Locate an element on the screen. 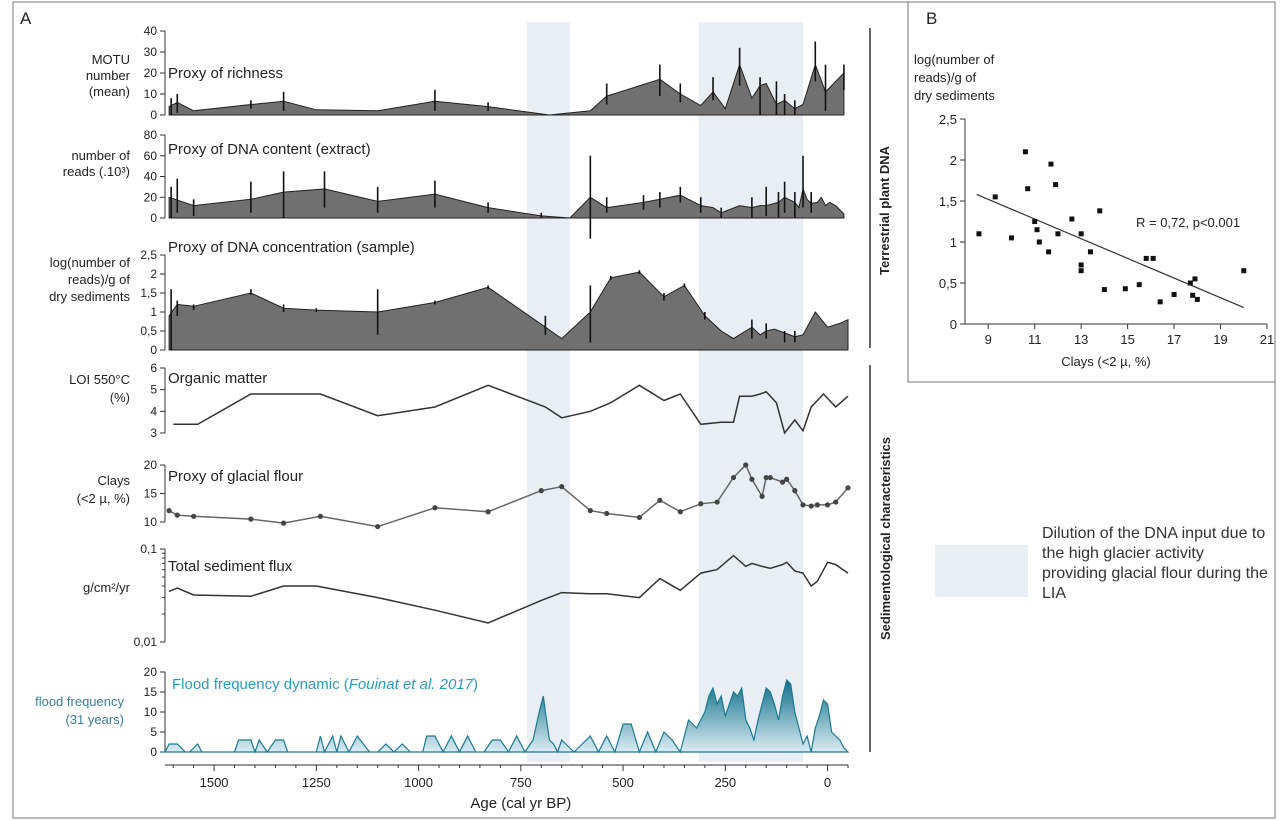 This screenshot has width=1287, height=820. y-tick-label: 6 is located at coordinates (153, 368).